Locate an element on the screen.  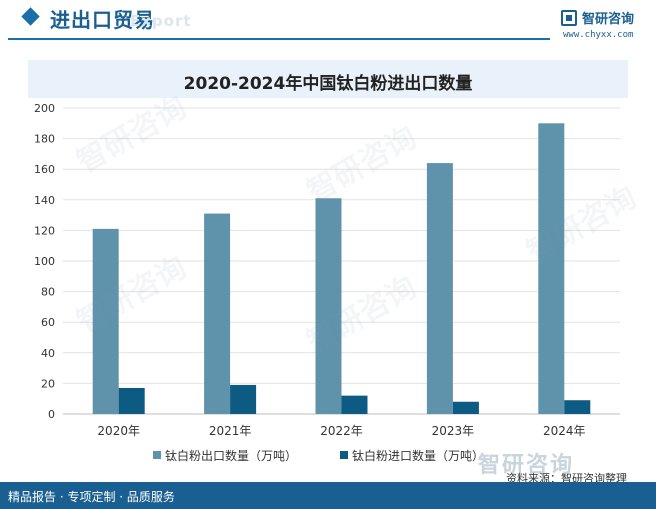
footer-watermark: 智研咨询 is located at coordinates (526, 465).